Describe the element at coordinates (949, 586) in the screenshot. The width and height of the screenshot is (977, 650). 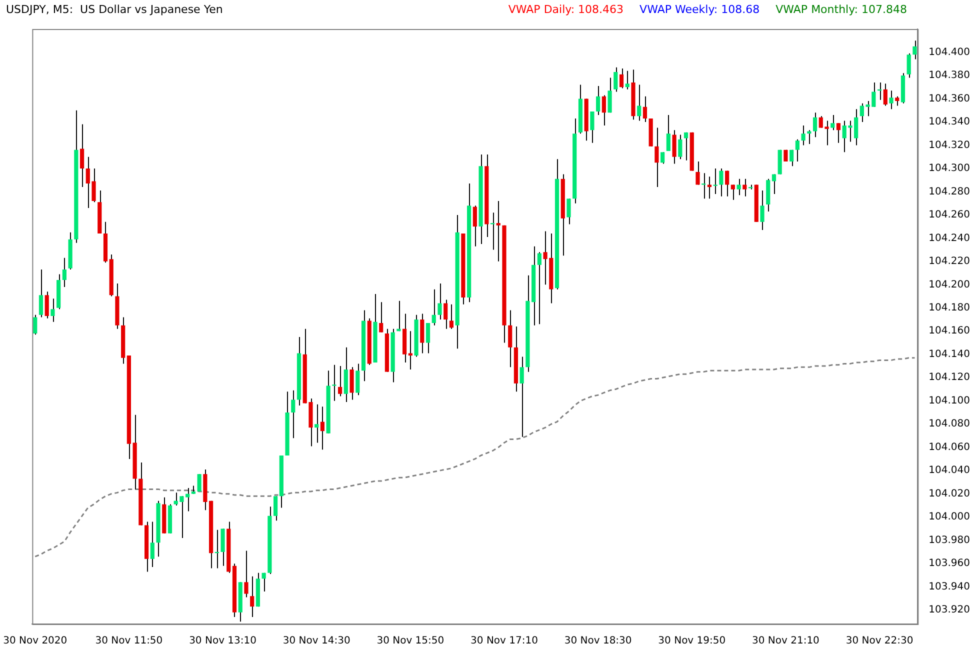
I see `y-tick-label: 103.940` at that location.